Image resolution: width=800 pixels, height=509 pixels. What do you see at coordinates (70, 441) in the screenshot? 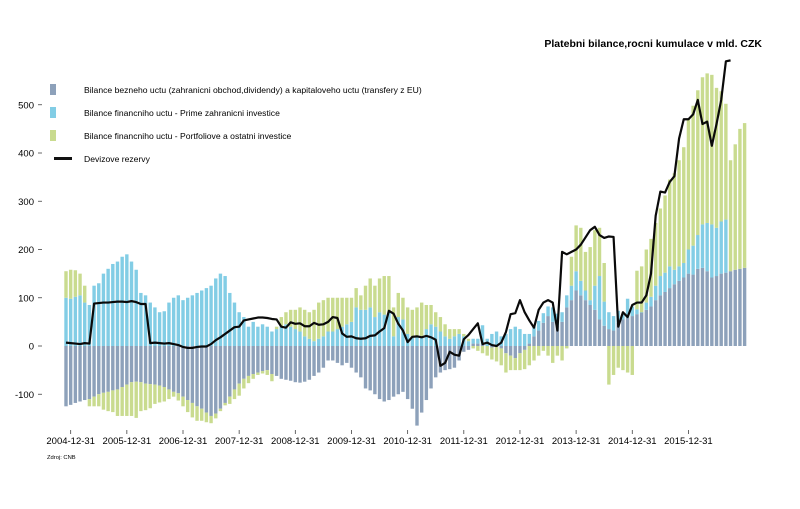
I see `x-tick-label: 2004-12-31` at bounding box center [70, 441].